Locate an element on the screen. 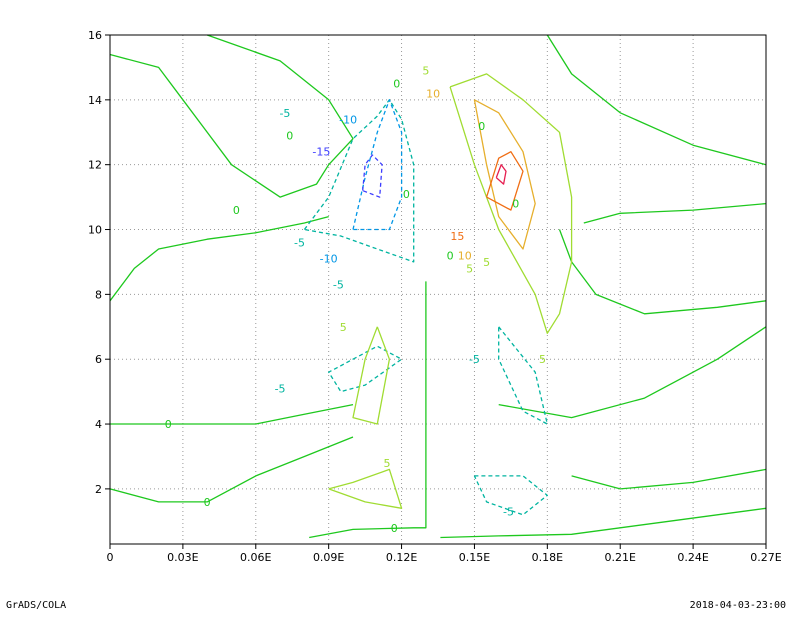  footer-timestamp: 2018-04-03-23:00 is located at coordinates (737, 605).